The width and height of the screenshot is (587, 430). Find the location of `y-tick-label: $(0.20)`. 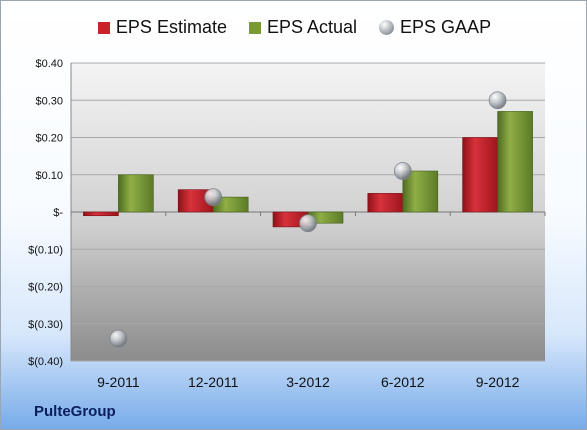

y-tick-label: $(0.20) is located at coordinates (45, 288).